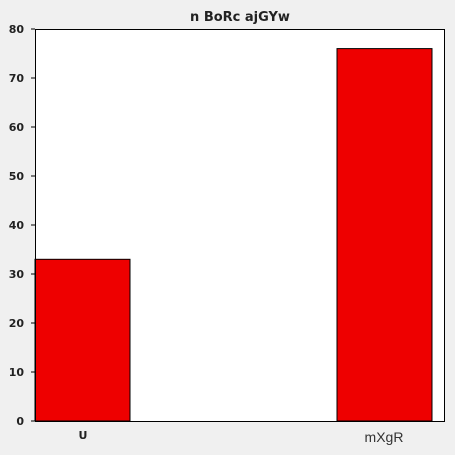  What do you see at coordinates (17, 274) in the screenshot?
I see `y-tick-label: 30` at bounding box center [17, 274].